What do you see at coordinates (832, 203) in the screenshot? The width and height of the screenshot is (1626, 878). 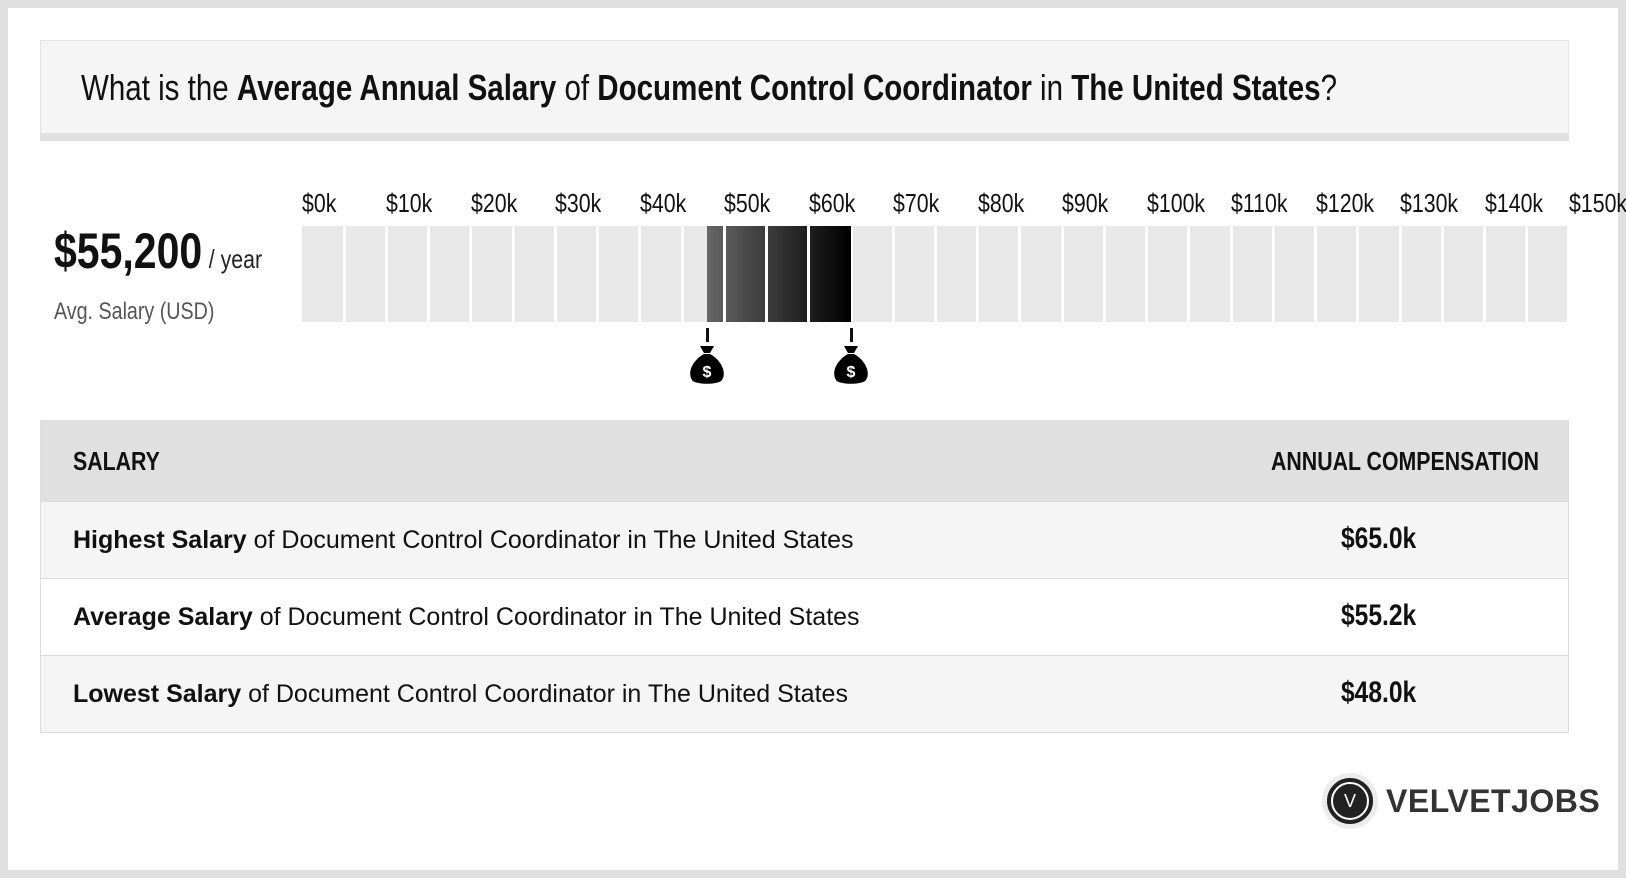 I see `tick-label: $60k` at bounding box center [832, 203].